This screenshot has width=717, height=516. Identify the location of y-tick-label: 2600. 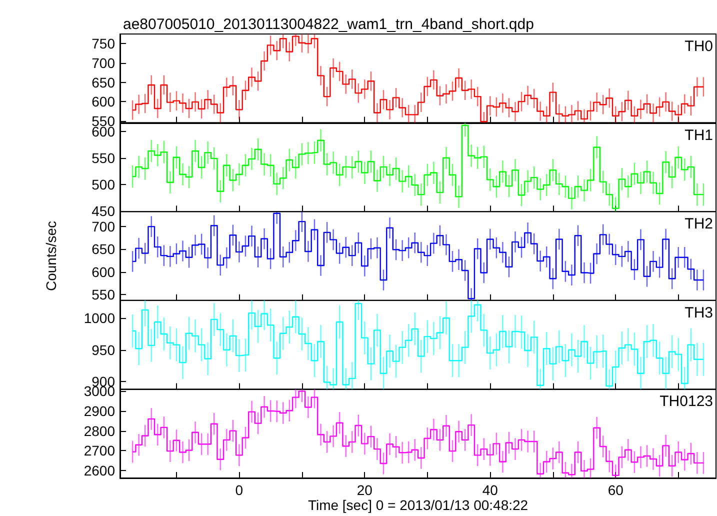
(100, 470).